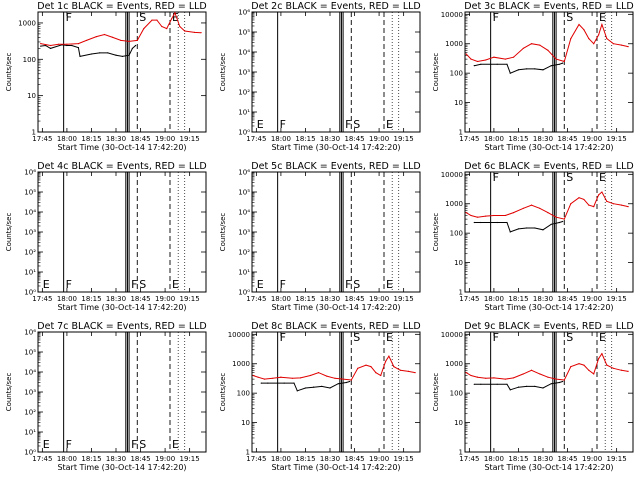  I want to click on chart-title: Det 5c BLACK = Events, RED = LLD, so click(335, 166).